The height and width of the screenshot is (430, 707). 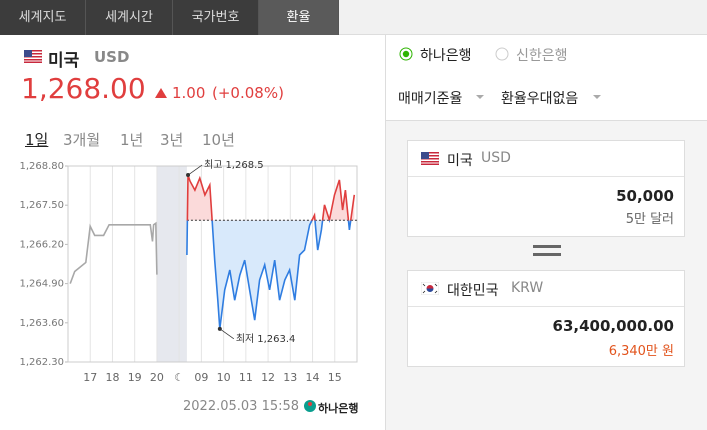 I want to click on rate: 1,268.00, so click(x=83, y=88).